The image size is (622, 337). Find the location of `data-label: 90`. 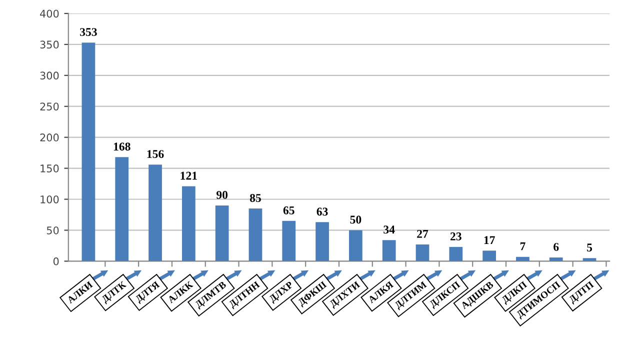

data-label: 90 is located at coordinates (222, 194).